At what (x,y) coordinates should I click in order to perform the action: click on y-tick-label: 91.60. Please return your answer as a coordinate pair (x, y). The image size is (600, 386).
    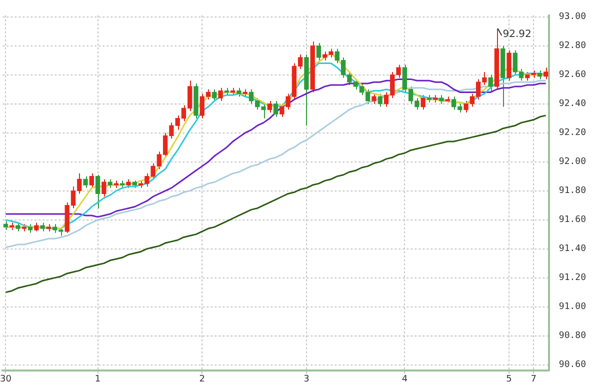
    Looking at the image, I should click on (572, 220).